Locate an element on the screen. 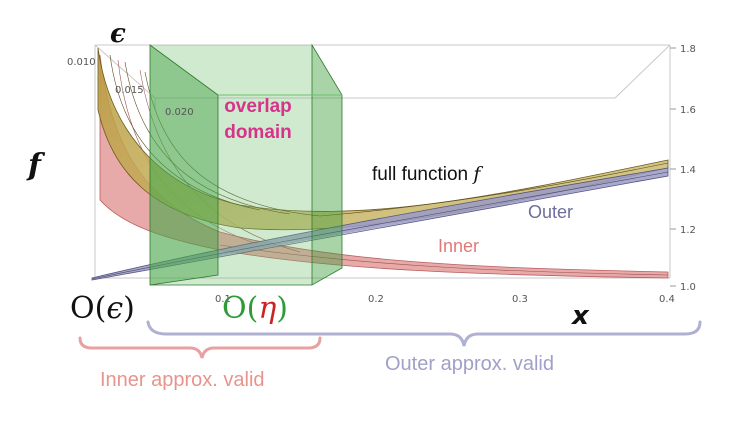 The width and height of the screenshot is (742, 422). f-tick-label: 1.4 is located at coordinates (688, 170).